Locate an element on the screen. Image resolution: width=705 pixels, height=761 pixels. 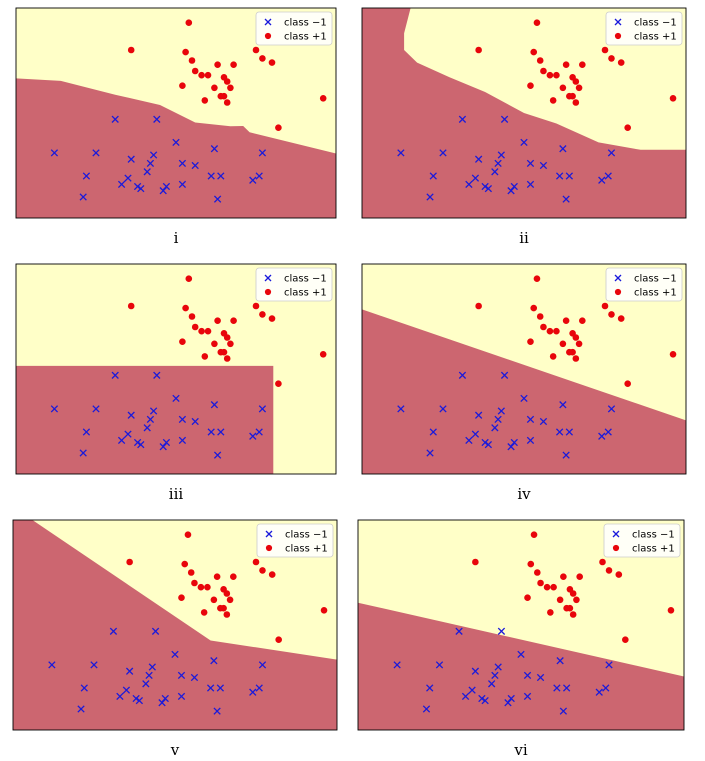
panel-caption: vi is located at coordinates (520, 750).